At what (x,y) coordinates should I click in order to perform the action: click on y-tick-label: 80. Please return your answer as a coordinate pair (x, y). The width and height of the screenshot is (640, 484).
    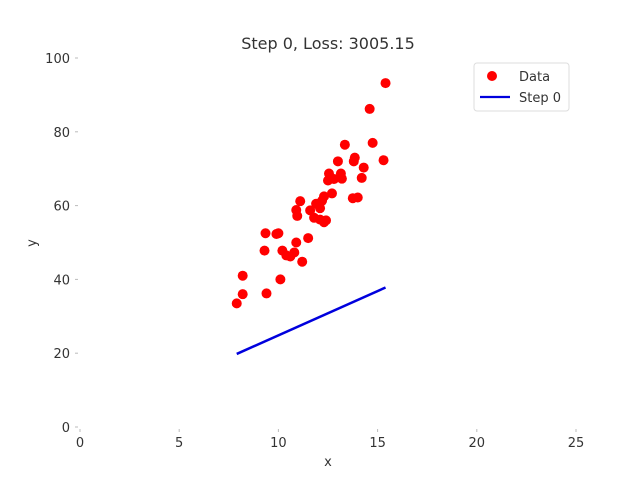
    Looking at the image, I should click on (61, 133).